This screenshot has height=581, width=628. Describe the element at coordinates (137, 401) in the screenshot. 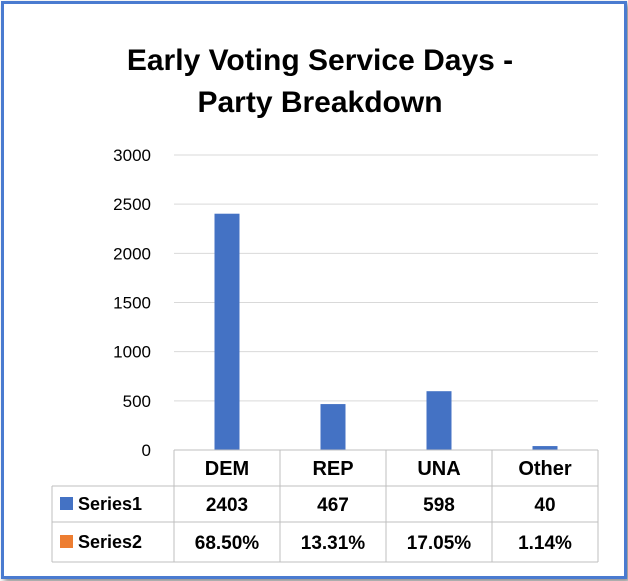

I see `y-tick-label: 500` at that location.